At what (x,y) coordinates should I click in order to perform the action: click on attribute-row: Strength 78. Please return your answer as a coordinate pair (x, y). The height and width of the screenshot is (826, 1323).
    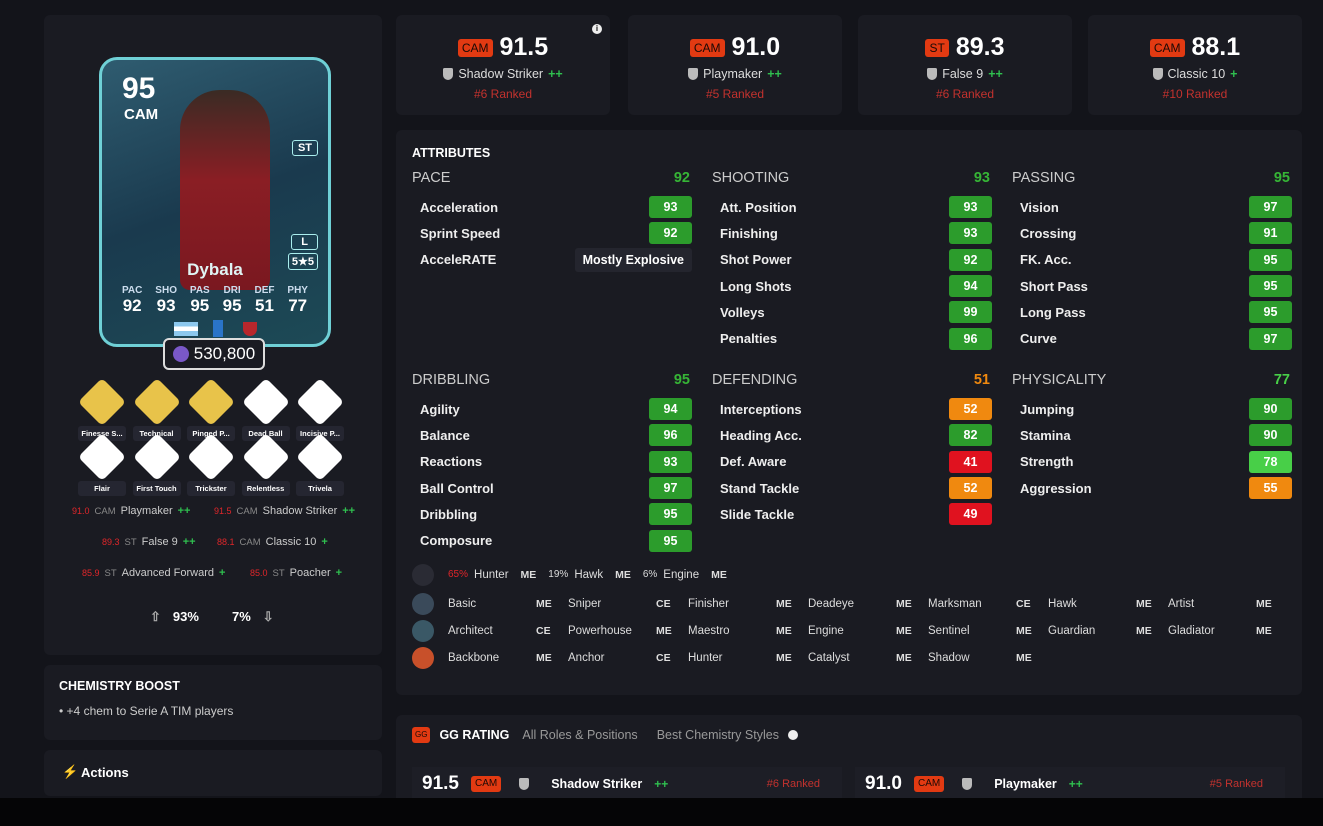
    Looking at the image, I should click on (1152, 462).